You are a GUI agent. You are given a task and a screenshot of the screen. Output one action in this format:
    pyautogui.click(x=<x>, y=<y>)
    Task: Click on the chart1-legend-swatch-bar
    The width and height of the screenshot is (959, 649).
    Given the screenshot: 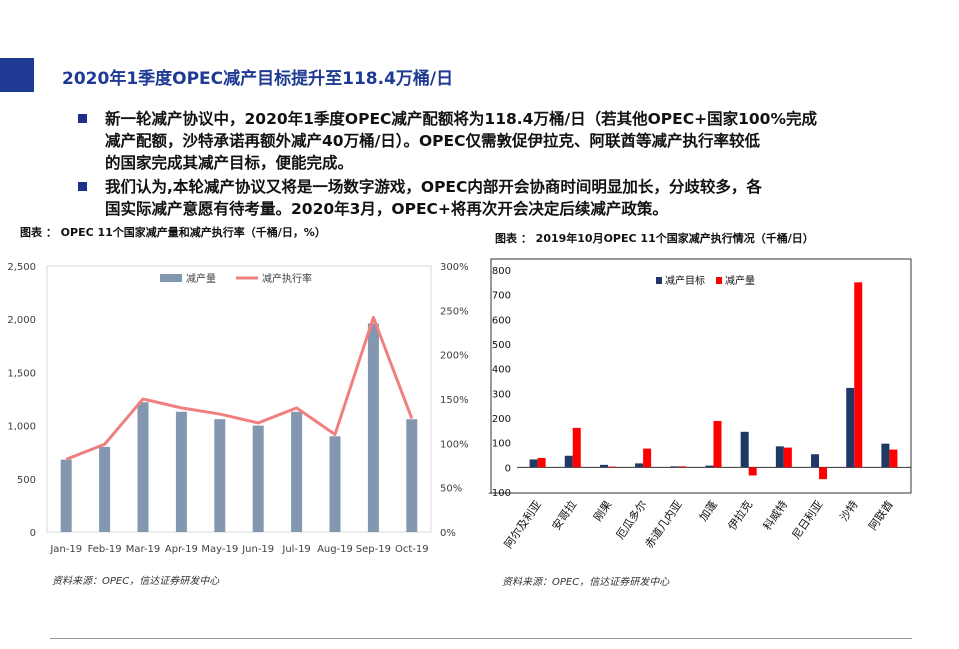 What is the action you would take?
    pyautogui.click(x=171, y=278)
    